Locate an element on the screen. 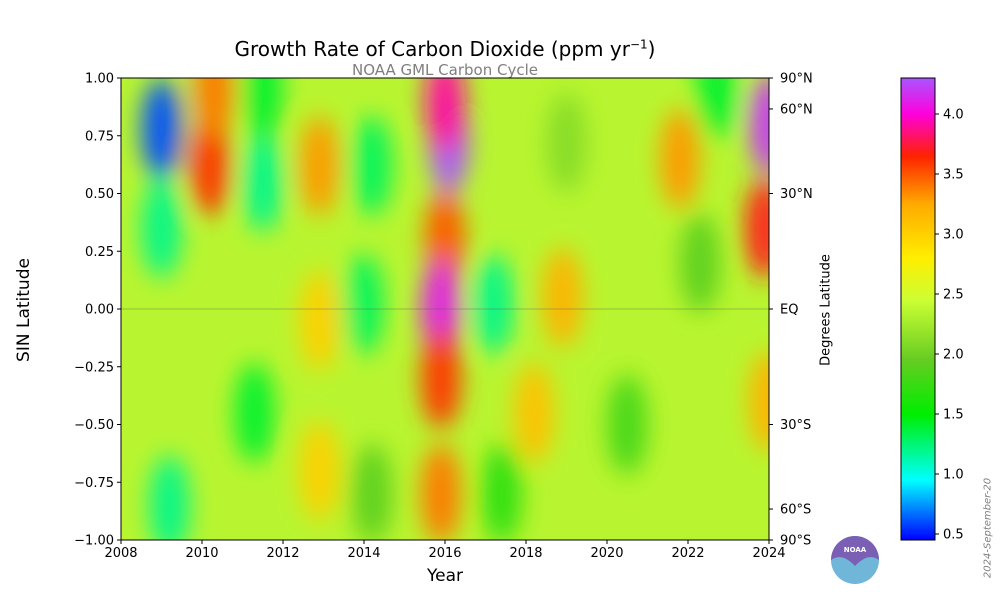 The image size is (1000, 600). right-tick-label: 90°N is located at coordinates (796, 79).